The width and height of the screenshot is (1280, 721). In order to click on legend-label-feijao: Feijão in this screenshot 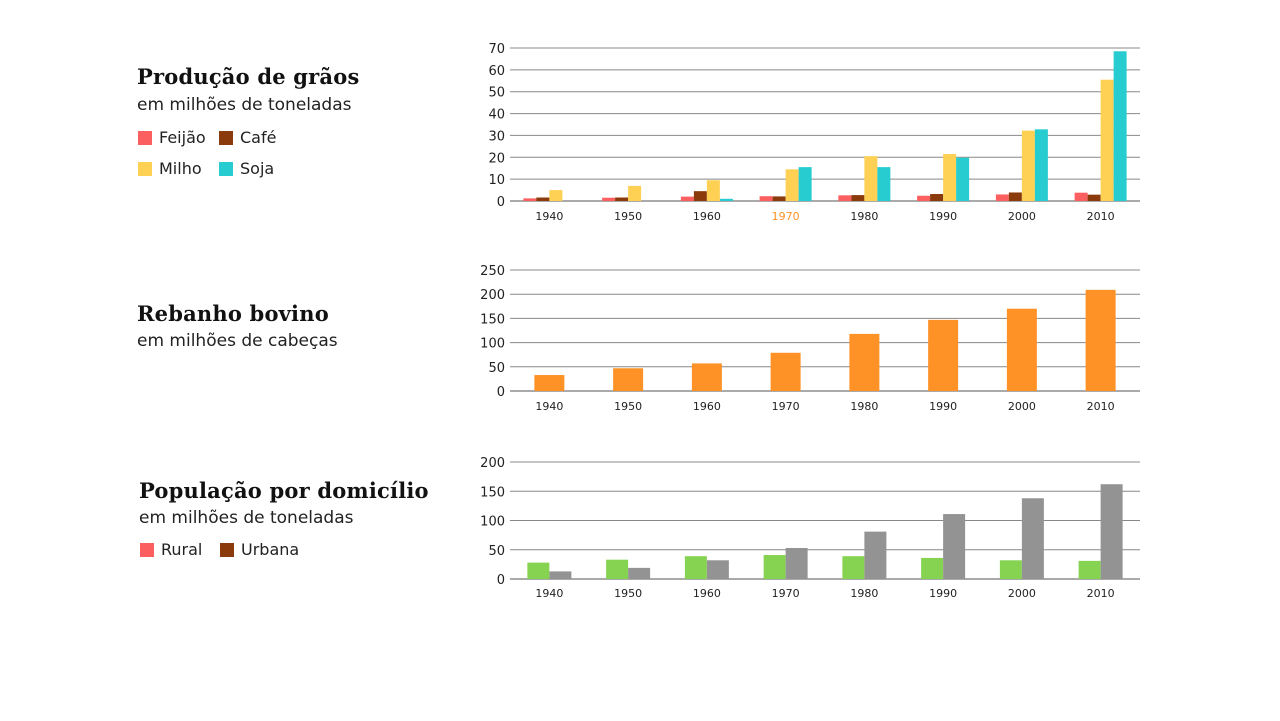, I will do `click(182, 137)`.